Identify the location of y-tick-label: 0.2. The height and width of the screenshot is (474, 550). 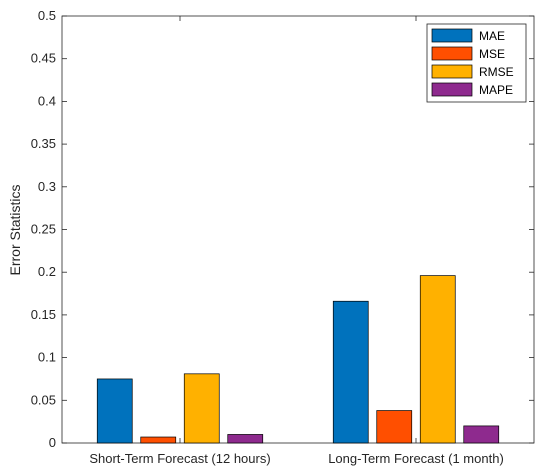
(47, 271).